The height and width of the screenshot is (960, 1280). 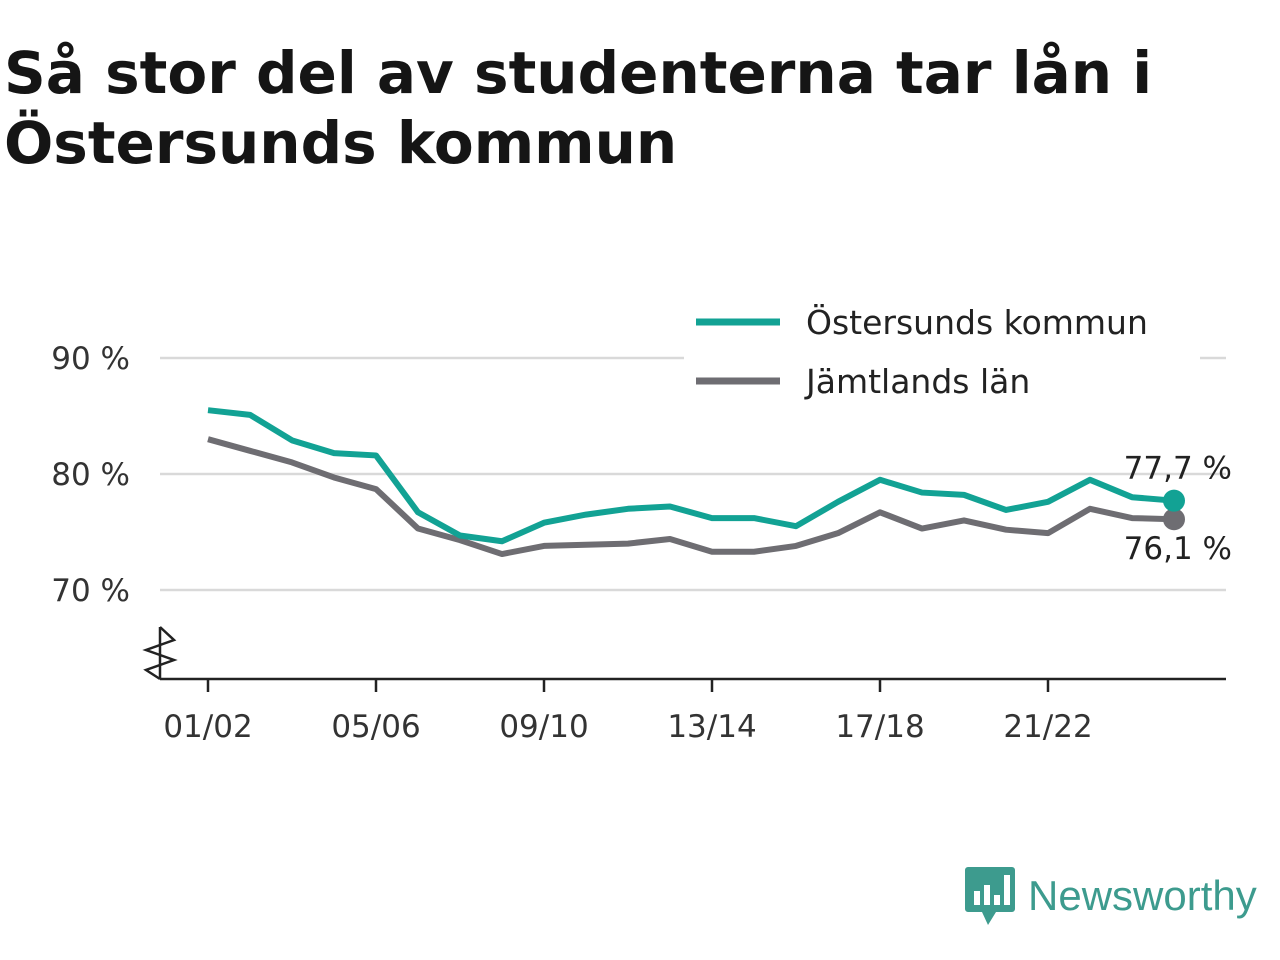 What do you see at coordinates (90, 359) in the screenshot?
I see `y-tick-label: 90 %` at bounding box center [90, 359].